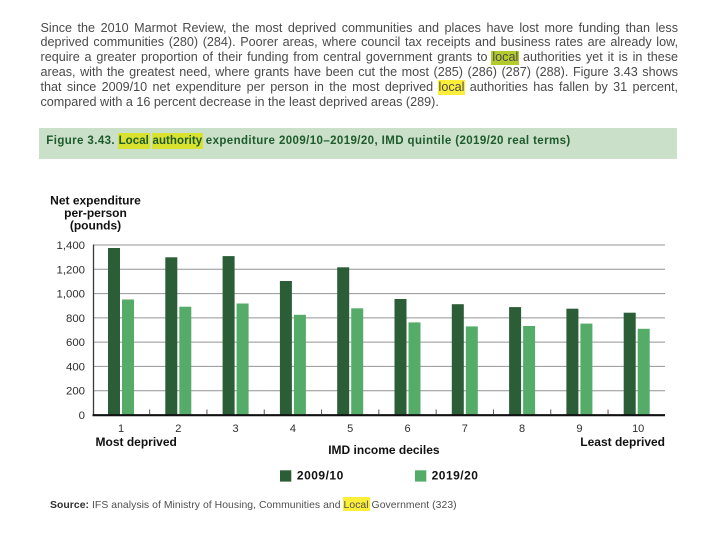 The height and width of the screenshot is (540, 720). I want to click on svg-text: 2009/10, so click(320, 476).